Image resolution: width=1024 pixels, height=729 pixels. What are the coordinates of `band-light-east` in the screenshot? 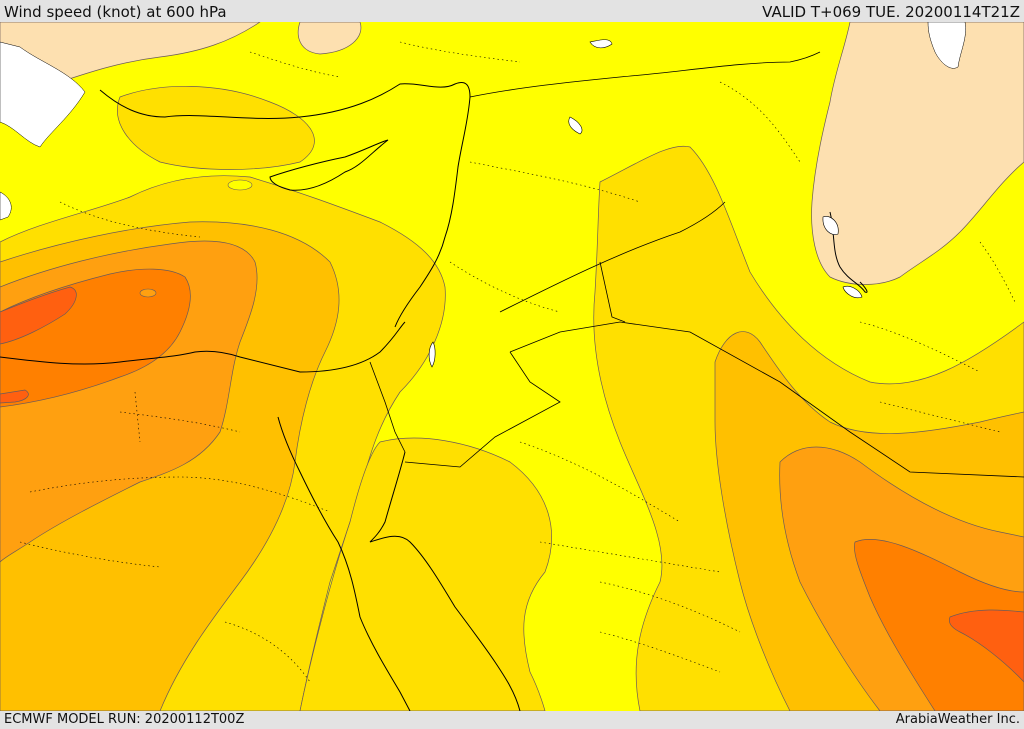 It's located at (917, 153).